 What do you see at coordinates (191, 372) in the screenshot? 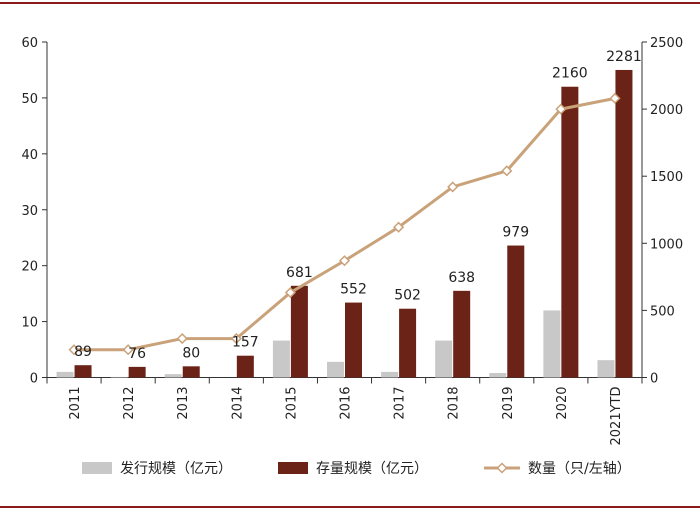
I see `outstanding-bar-2013` at bounding box center [191, 372].